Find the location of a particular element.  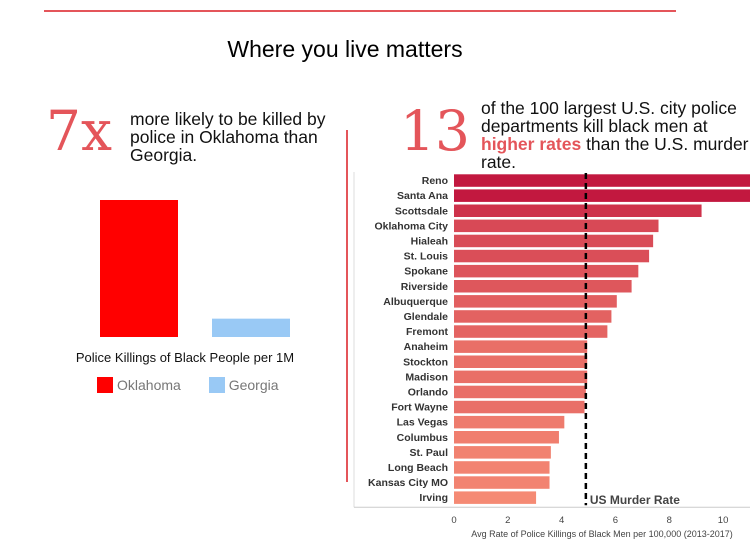

category-label-columbus: Columbus is located at coordinates (422, 438).